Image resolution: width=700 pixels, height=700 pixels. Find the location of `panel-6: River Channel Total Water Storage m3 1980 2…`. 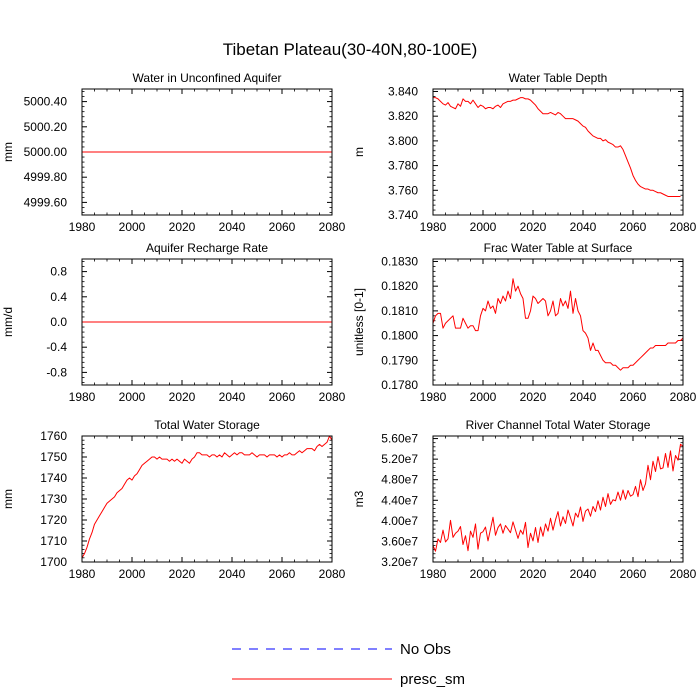

panel-6: River Channel Total Water Storage m3 1980 2… is located at coordinates (524, 499).